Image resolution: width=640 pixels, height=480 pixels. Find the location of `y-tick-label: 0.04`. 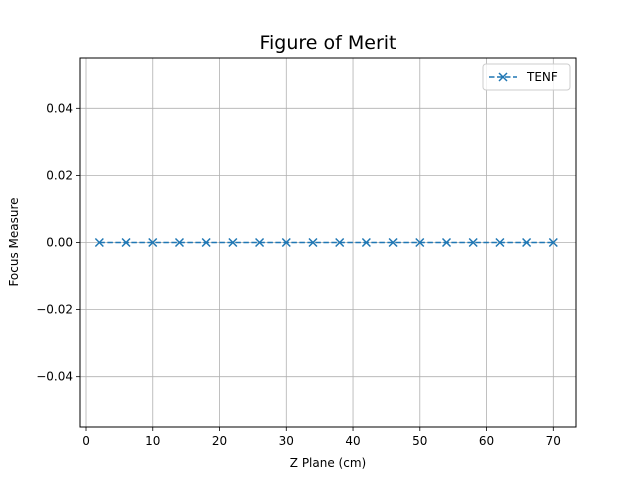

y-tick-label: 0.04 is located at coordinates (59, 108).